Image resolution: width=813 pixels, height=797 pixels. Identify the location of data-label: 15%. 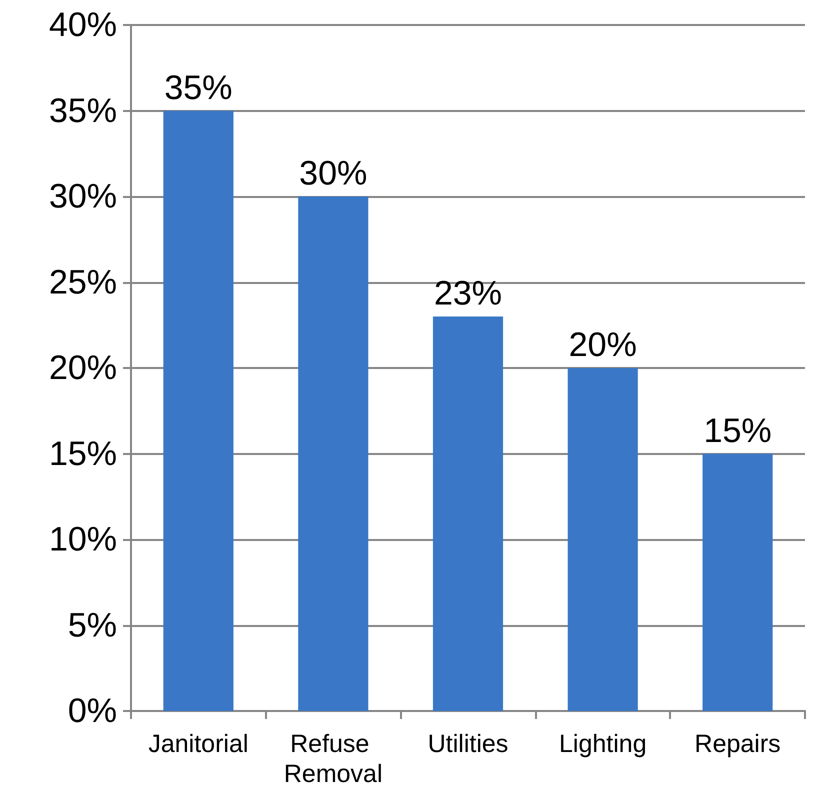
(738, 431).